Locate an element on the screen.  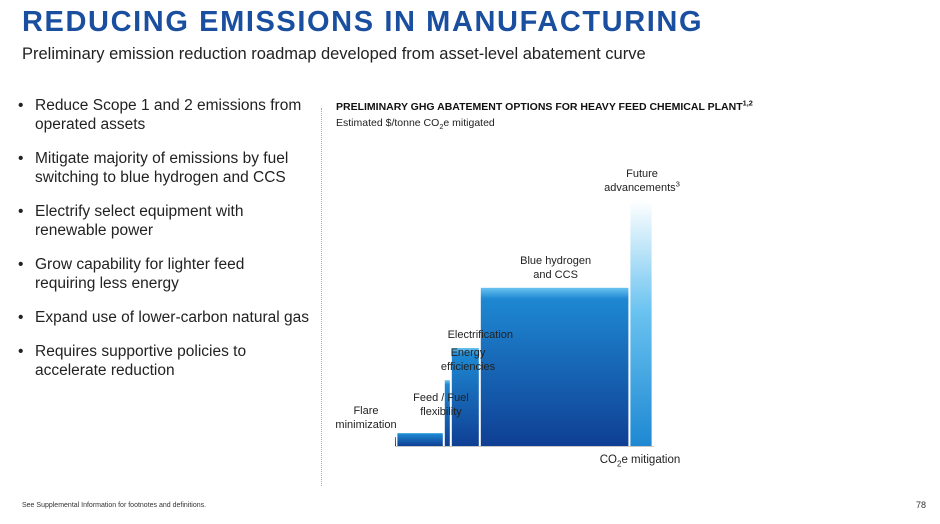
page-number: 78 is located at coordinates (920, 505).